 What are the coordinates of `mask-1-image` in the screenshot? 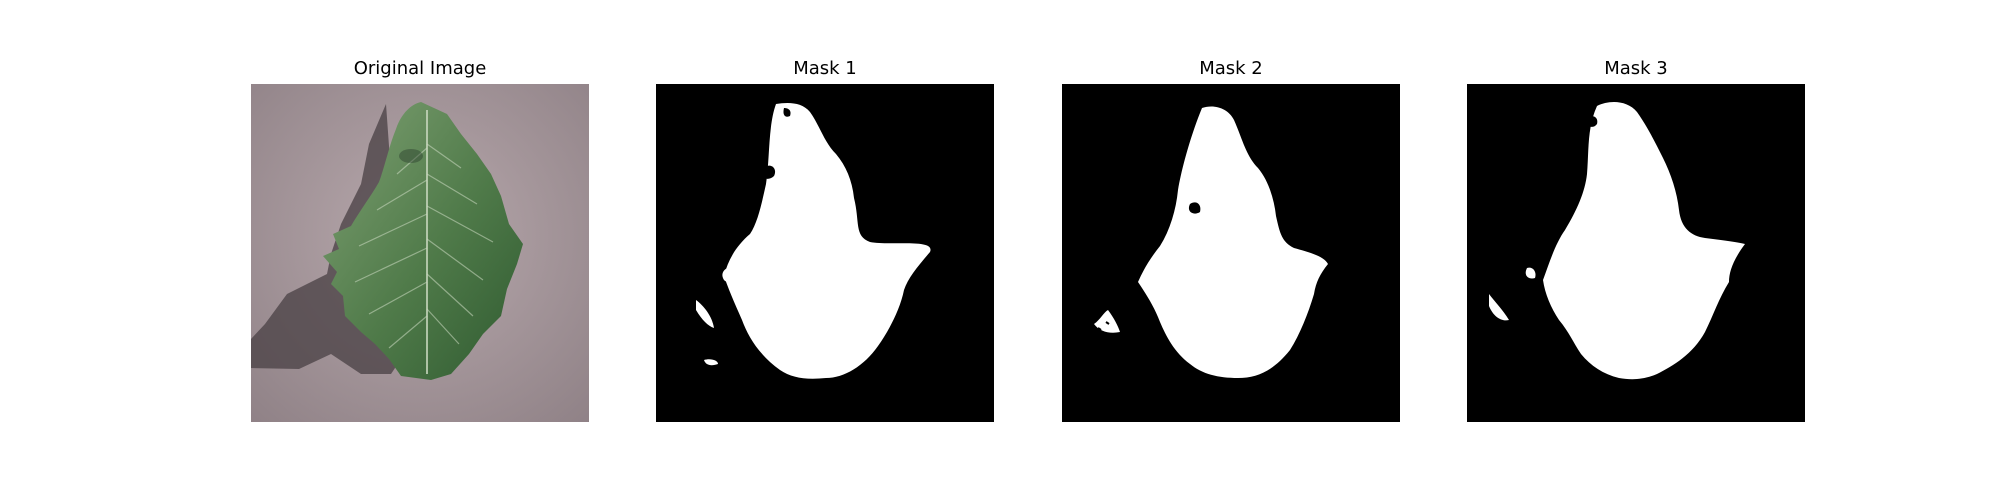 It's located at (825, 253).